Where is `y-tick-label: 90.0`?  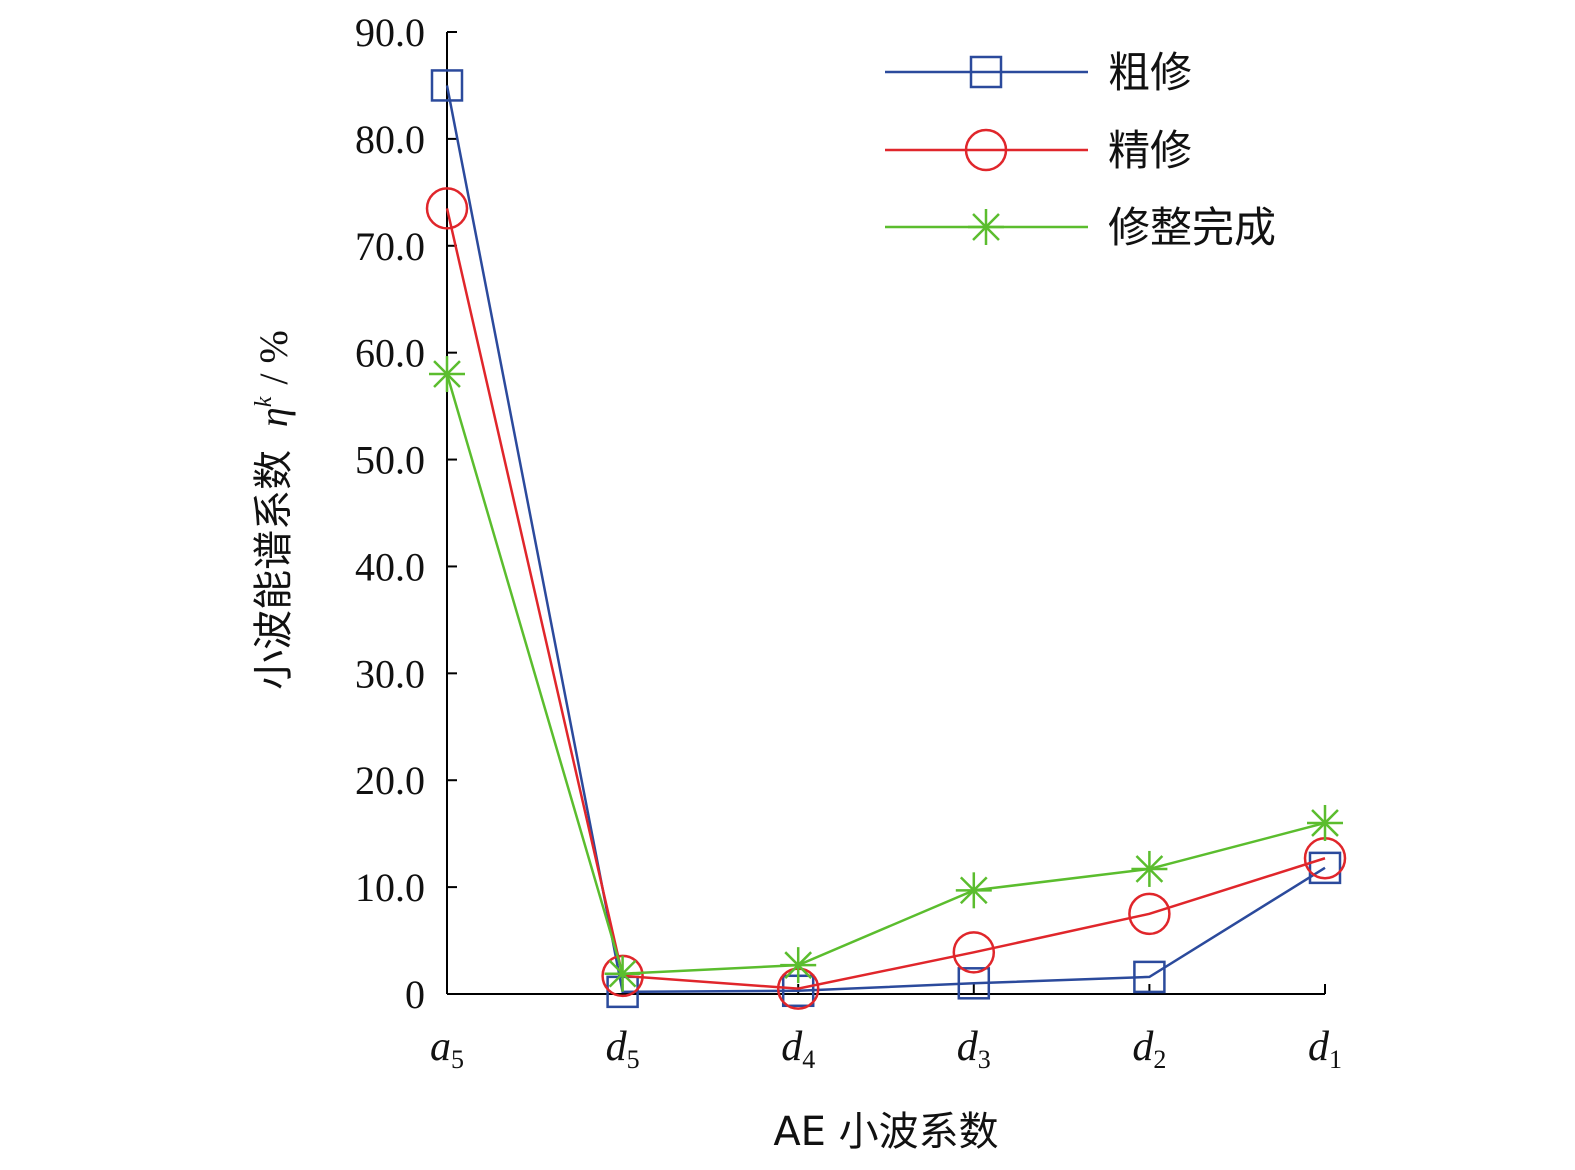
y-tick-label: 90.0 is located at coordinates (390, 32).